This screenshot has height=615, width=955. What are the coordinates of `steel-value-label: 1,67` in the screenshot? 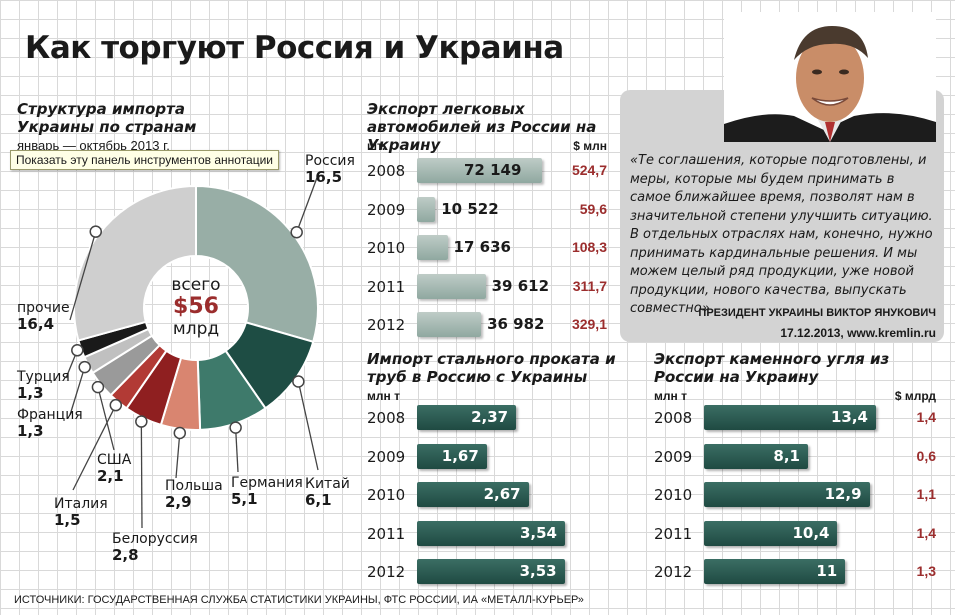 It's located at (460, 455).